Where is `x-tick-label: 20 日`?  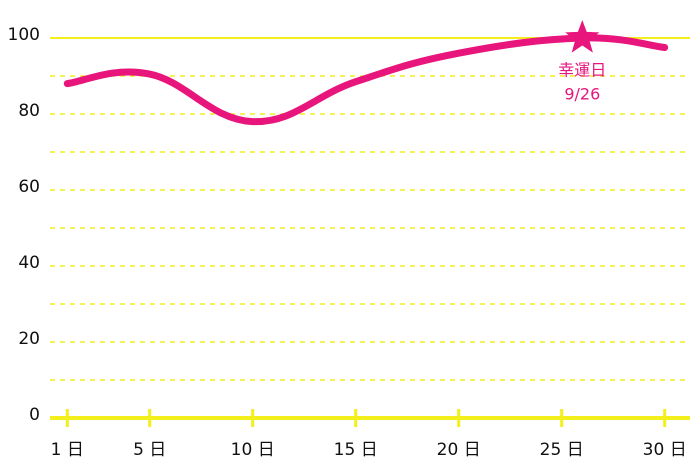
x-tick-label: 20 日 is located at coordinates (459, 450).